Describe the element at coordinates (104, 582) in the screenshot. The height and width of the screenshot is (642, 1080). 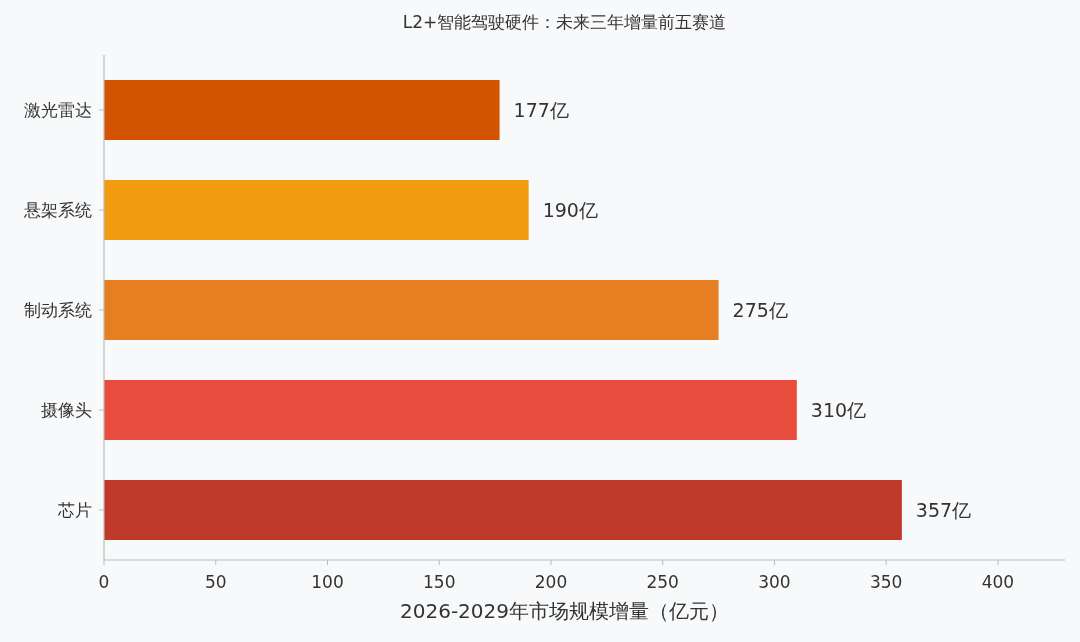
I see `x-tick-label: 0` at that location.